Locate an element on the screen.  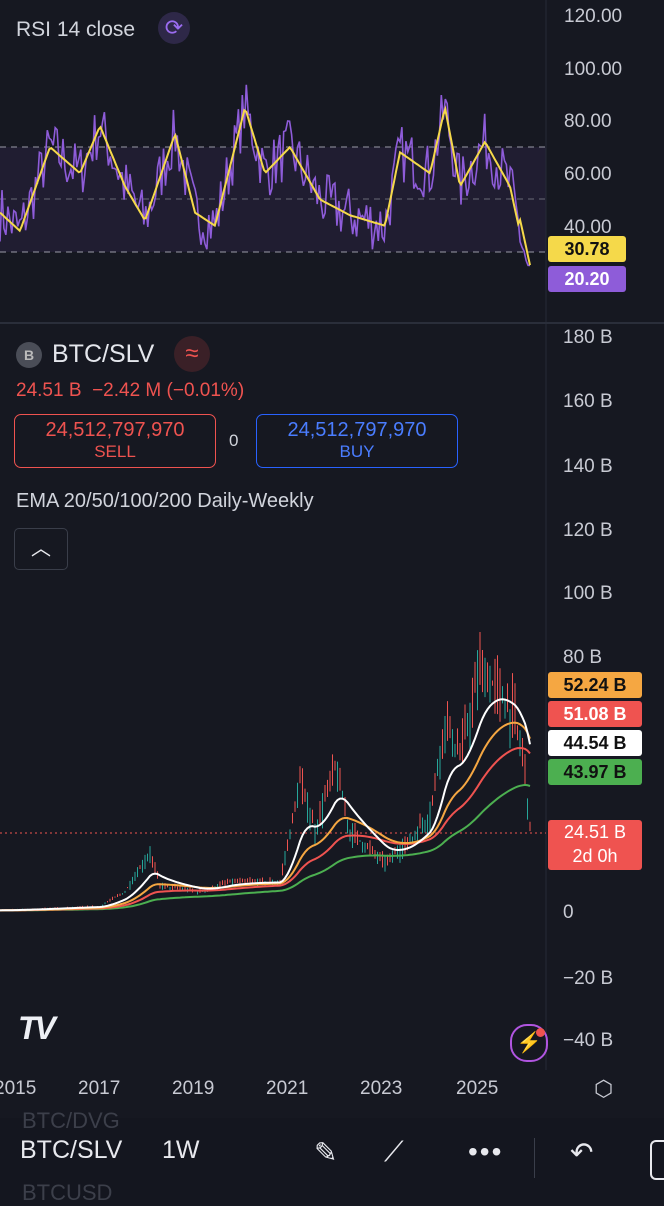
drawing-tools-icon: ⟋ is located at coordinates (394, 1151).